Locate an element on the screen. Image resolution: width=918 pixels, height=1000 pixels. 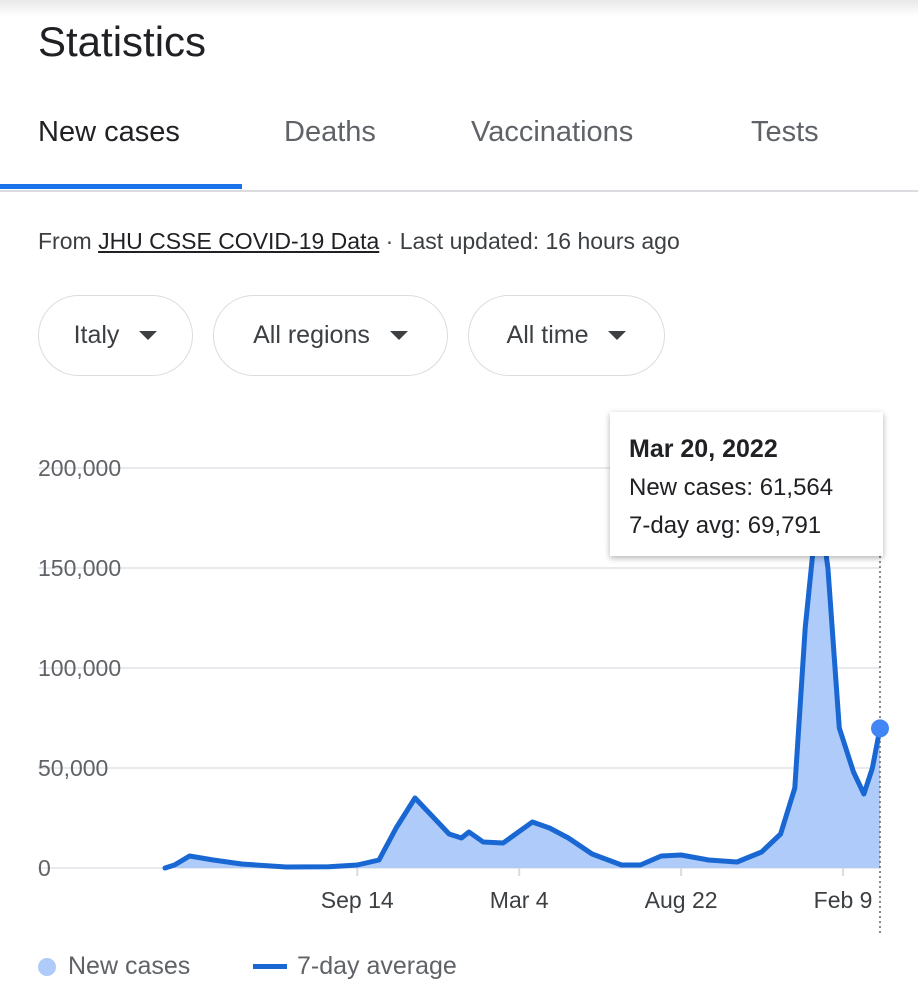
tooltip-avg: 7-day avg: 69,791 is located at coordinates (725, 525).